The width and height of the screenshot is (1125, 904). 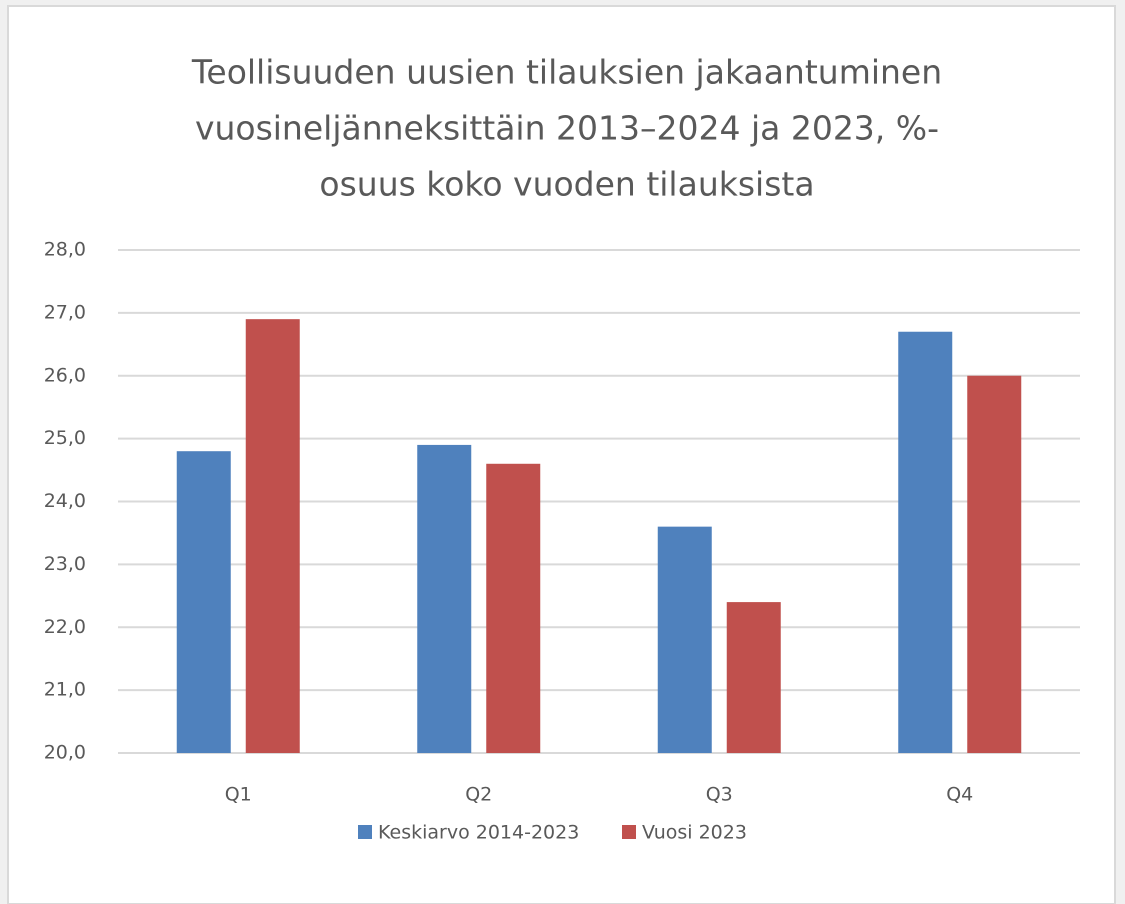 What do you see at coordinates (65, 627) in the screenshot?
I see `y-tick-label: 22,0` at bounding box center [65, 627].